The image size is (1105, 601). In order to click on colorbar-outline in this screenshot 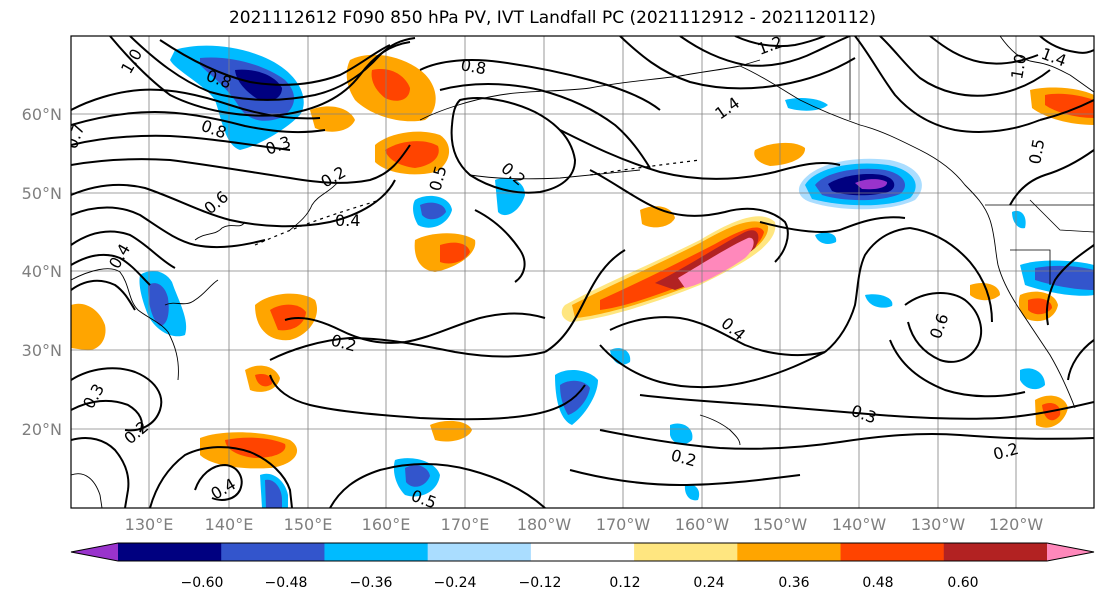, I will do `click(582, 552)`.